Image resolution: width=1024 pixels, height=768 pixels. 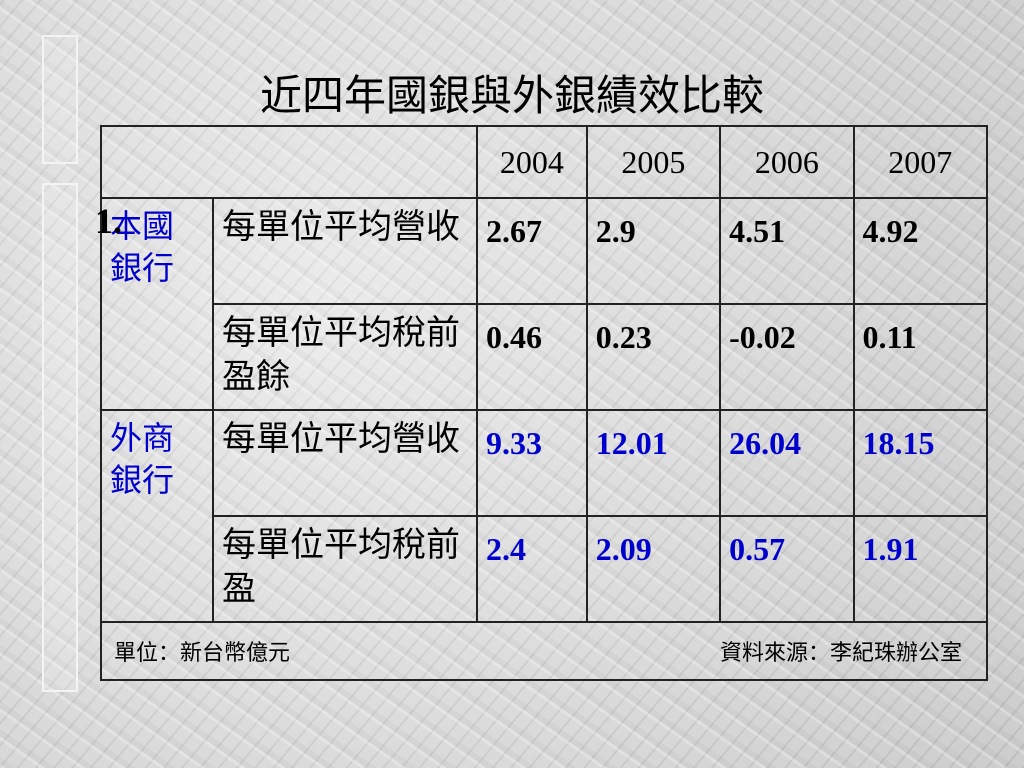 I want to click on value-cell: 0.57, so click(x=787, y=569).